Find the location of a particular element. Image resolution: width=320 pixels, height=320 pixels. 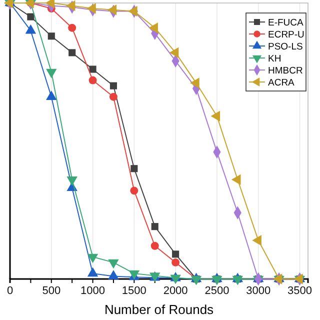

legend-label: KH is located at coordinates (275, 59).